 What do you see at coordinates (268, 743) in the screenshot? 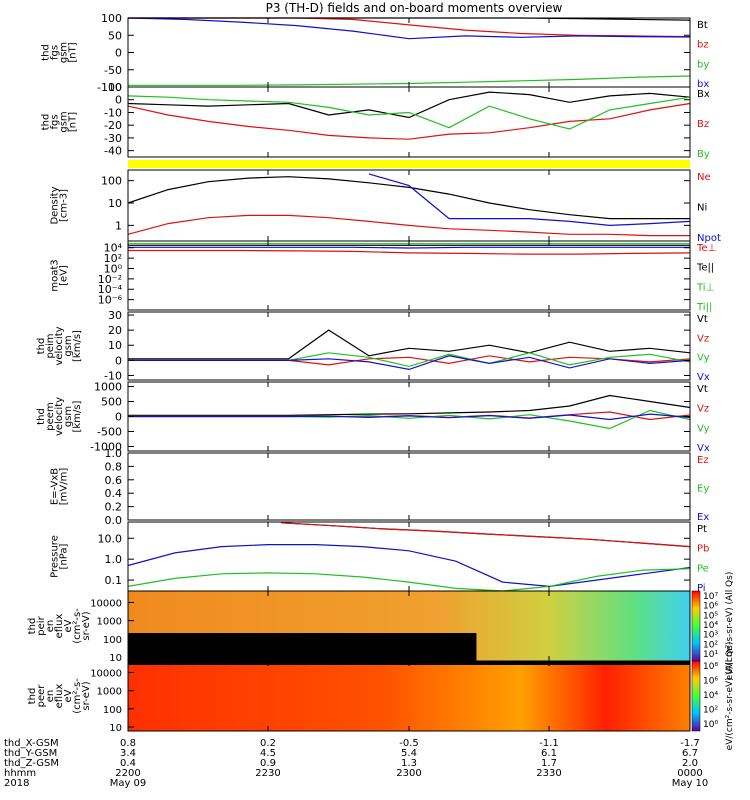
I see `x-tick-label: 0.2` at bounding box center [268, 743].